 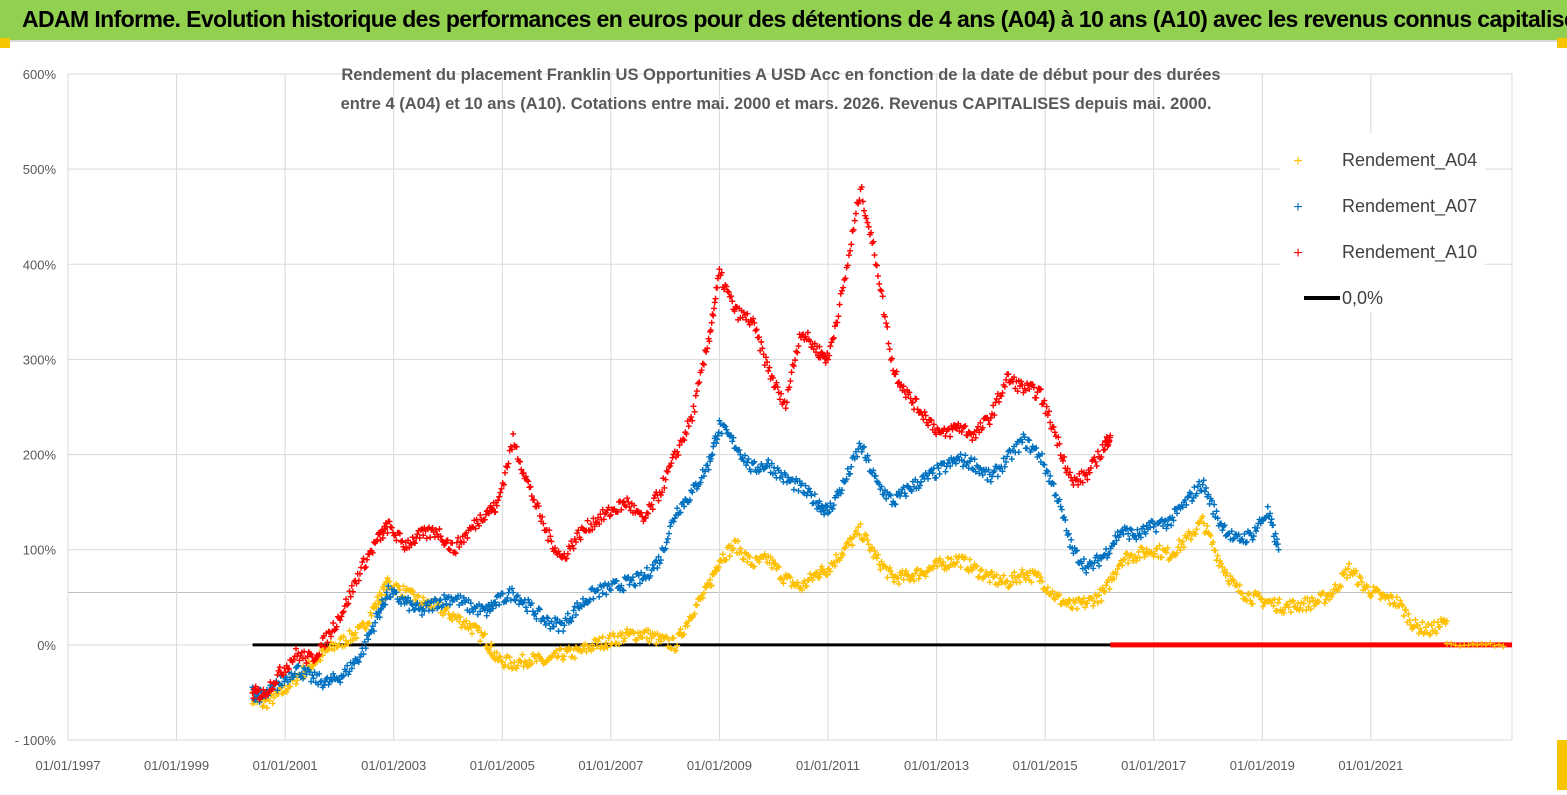 What do you see at coordinates (610, 765) in the screenshot?
I see `x-tick-label: 01/01/2007` at bounding box center [610, 765].